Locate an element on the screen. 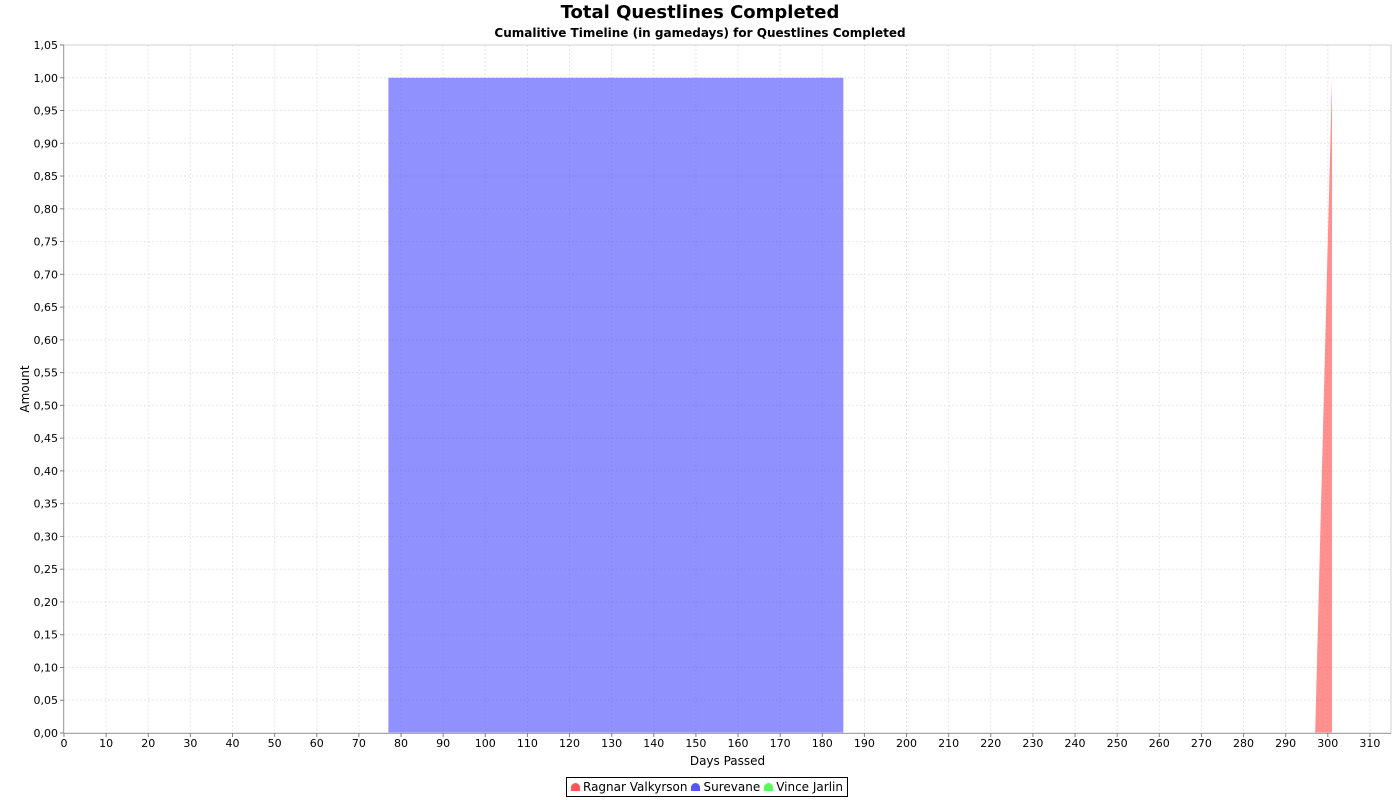 This screenshot has height=800, width=1400. x-tick-label: 270 is located at coordinates (1201, 743).